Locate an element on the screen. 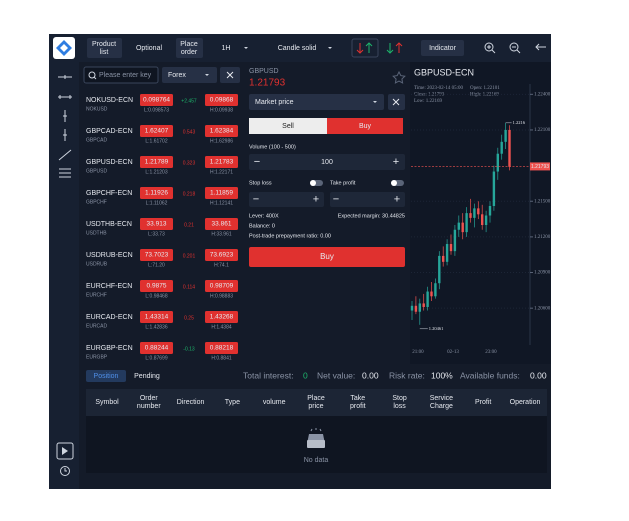 The width and height of the screenshot is (629, 521). product-list: Product list is located at coordinates (104, 48).